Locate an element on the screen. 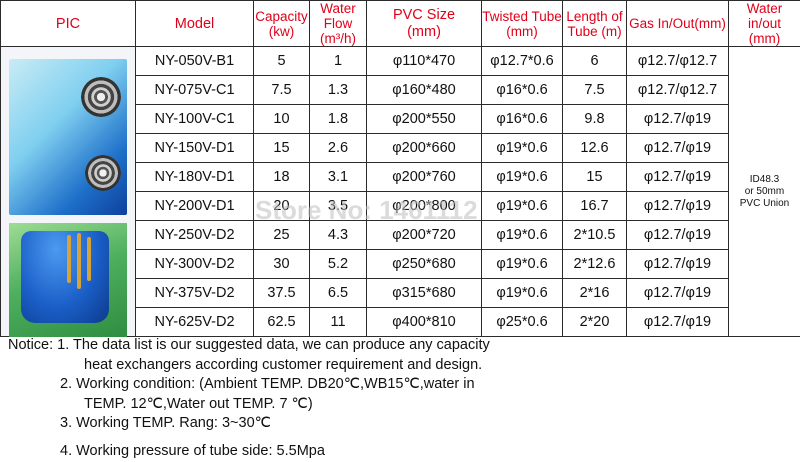 The image size is (800, 462). product-photos is located at coordinates (68, 192).